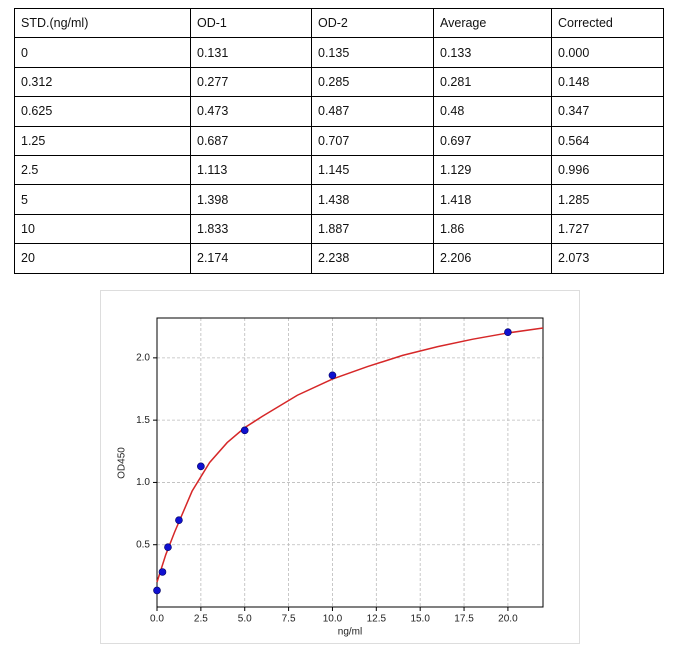 The height and width of the screenshot is (645, 693). Describe the element at coordinates (372, 52) in the screenshot. I see `table-cell: 0.135` at that location.